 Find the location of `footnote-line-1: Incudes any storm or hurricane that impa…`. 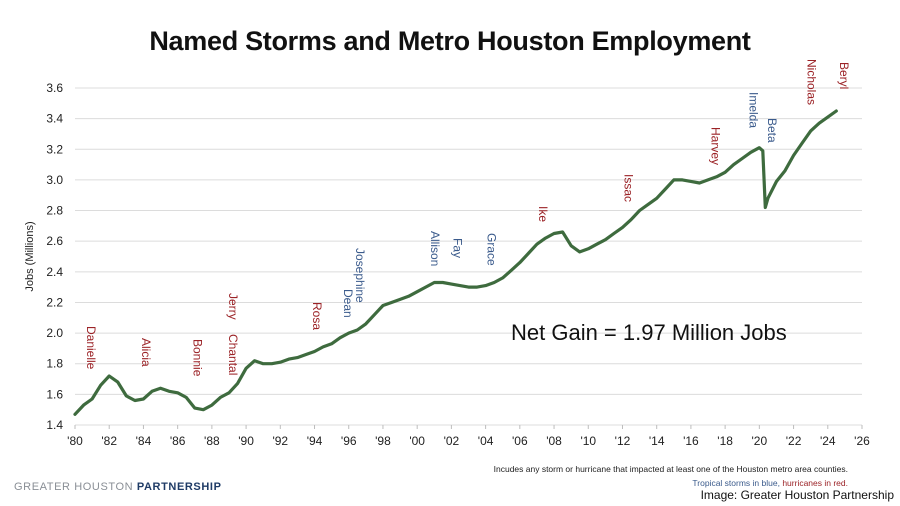

footnote-line-1: Incudes any storm or hurricane that impa… is located at coordinates (670, 469).